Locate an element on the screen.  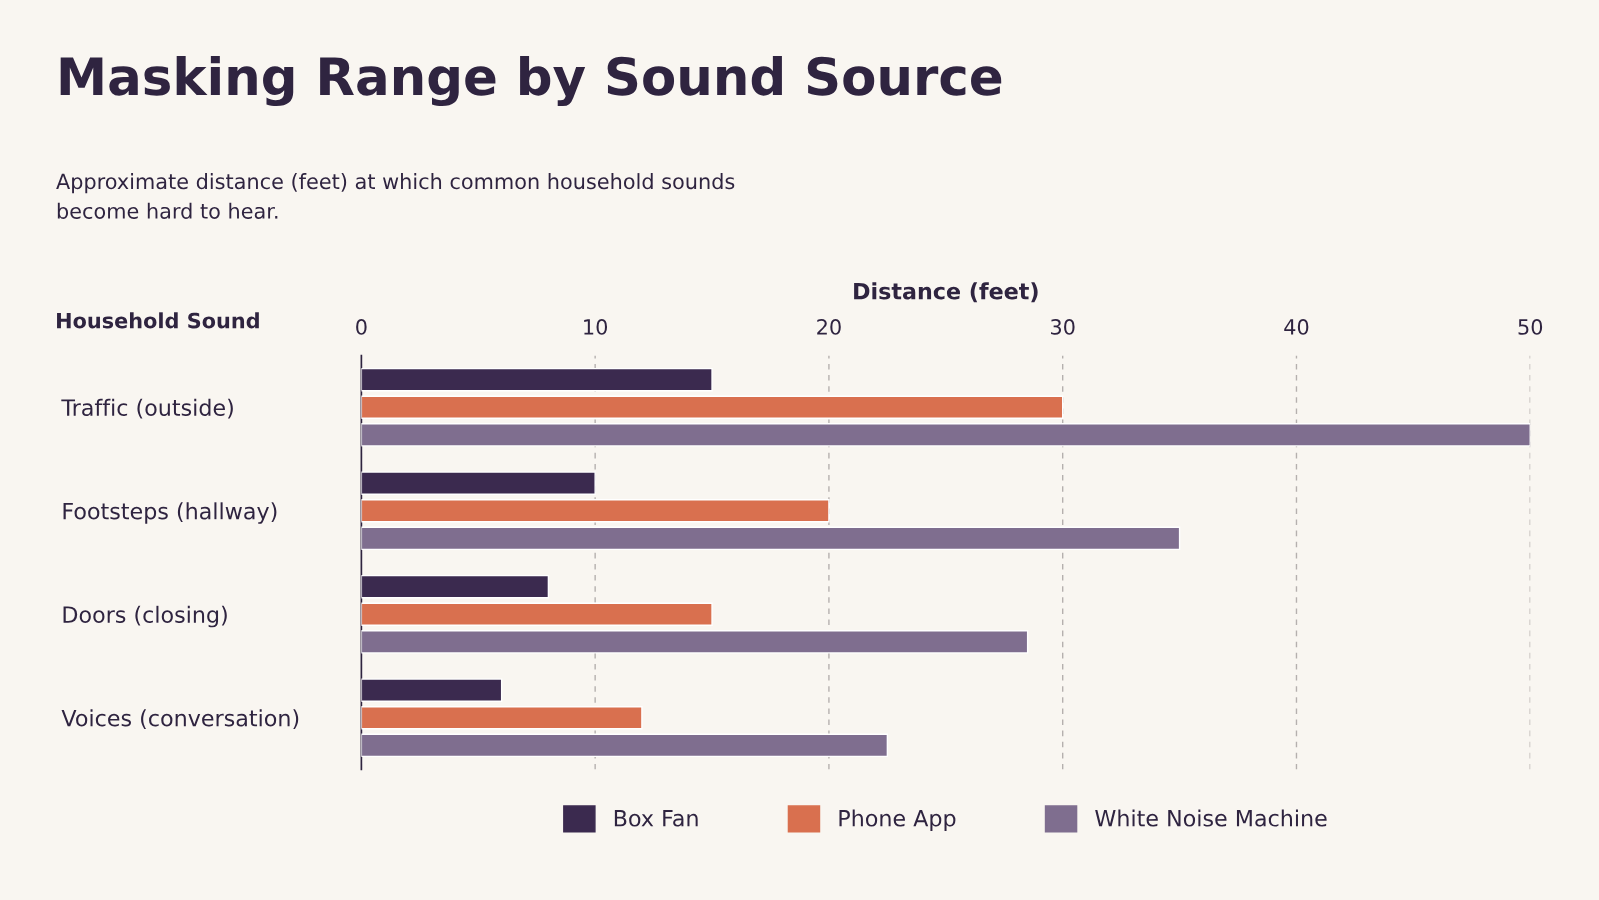
y-tick-label: Voices (conversation) is located at coordinates (180, 719).